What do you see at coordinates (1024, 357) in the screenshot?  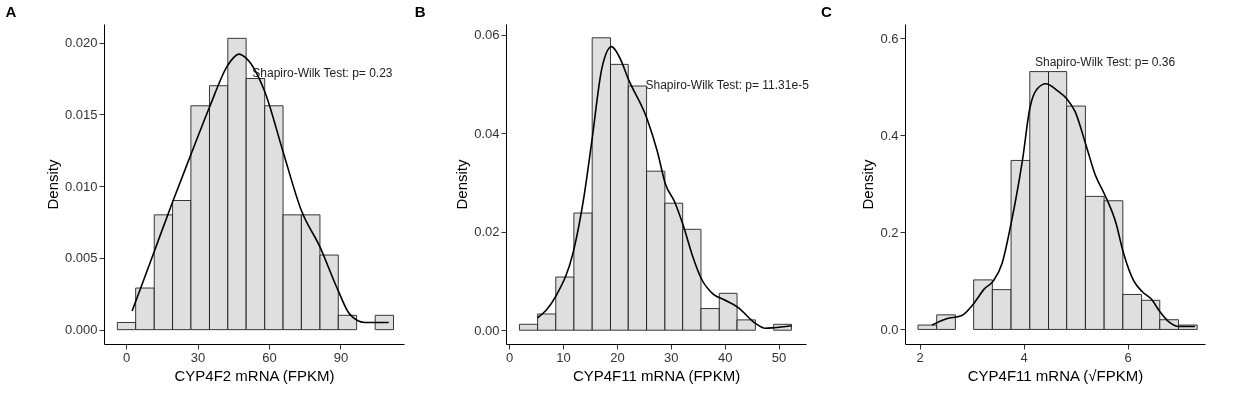 I see `x-tick-label: 4` at bounding box center [1024, 357].